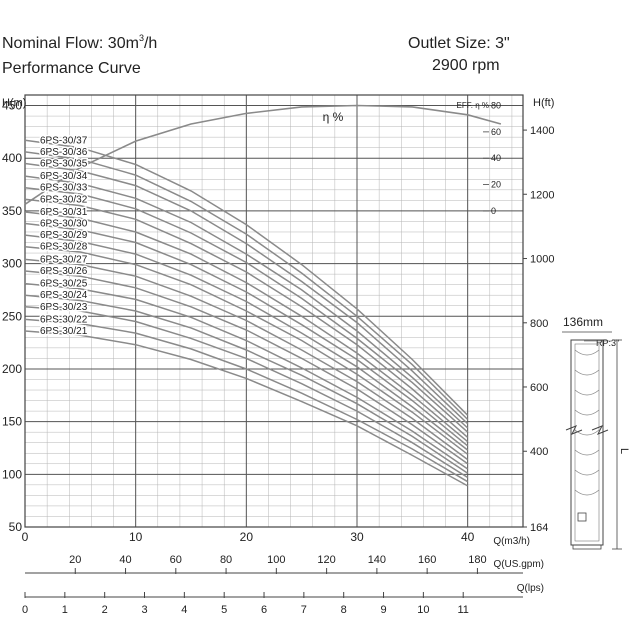 The image size is (635, 625). I want to click on secondary-tick-label: 4, so click(184, 610).